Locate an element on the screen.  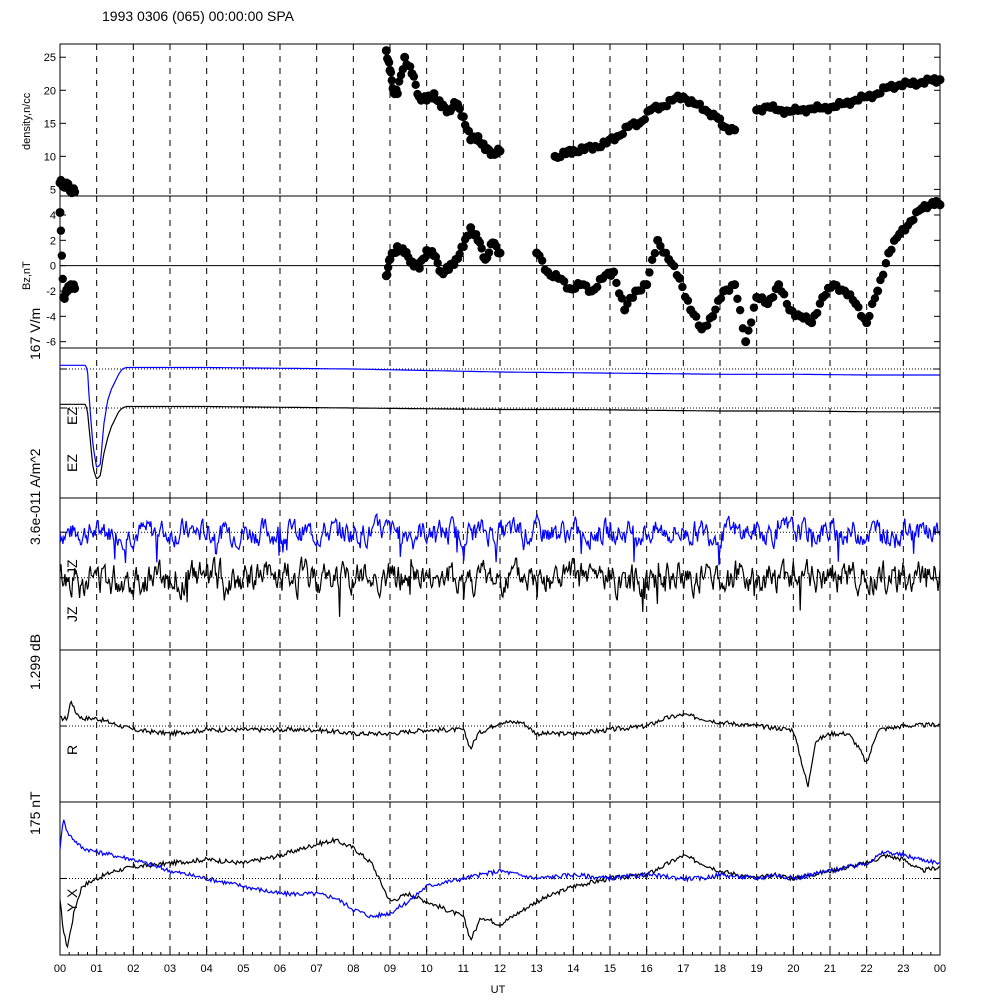
x-tick-label: 05 is located at coordinates (243, 969).